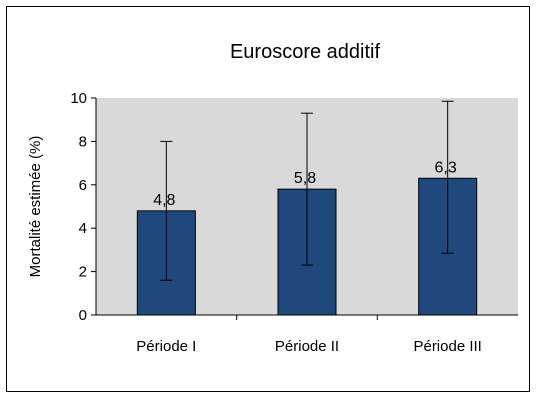 The image size is (538, 400). Describe the element at coordinates (446, 167) in the screenshot. I see `value-label-3: 6,3` at that location.